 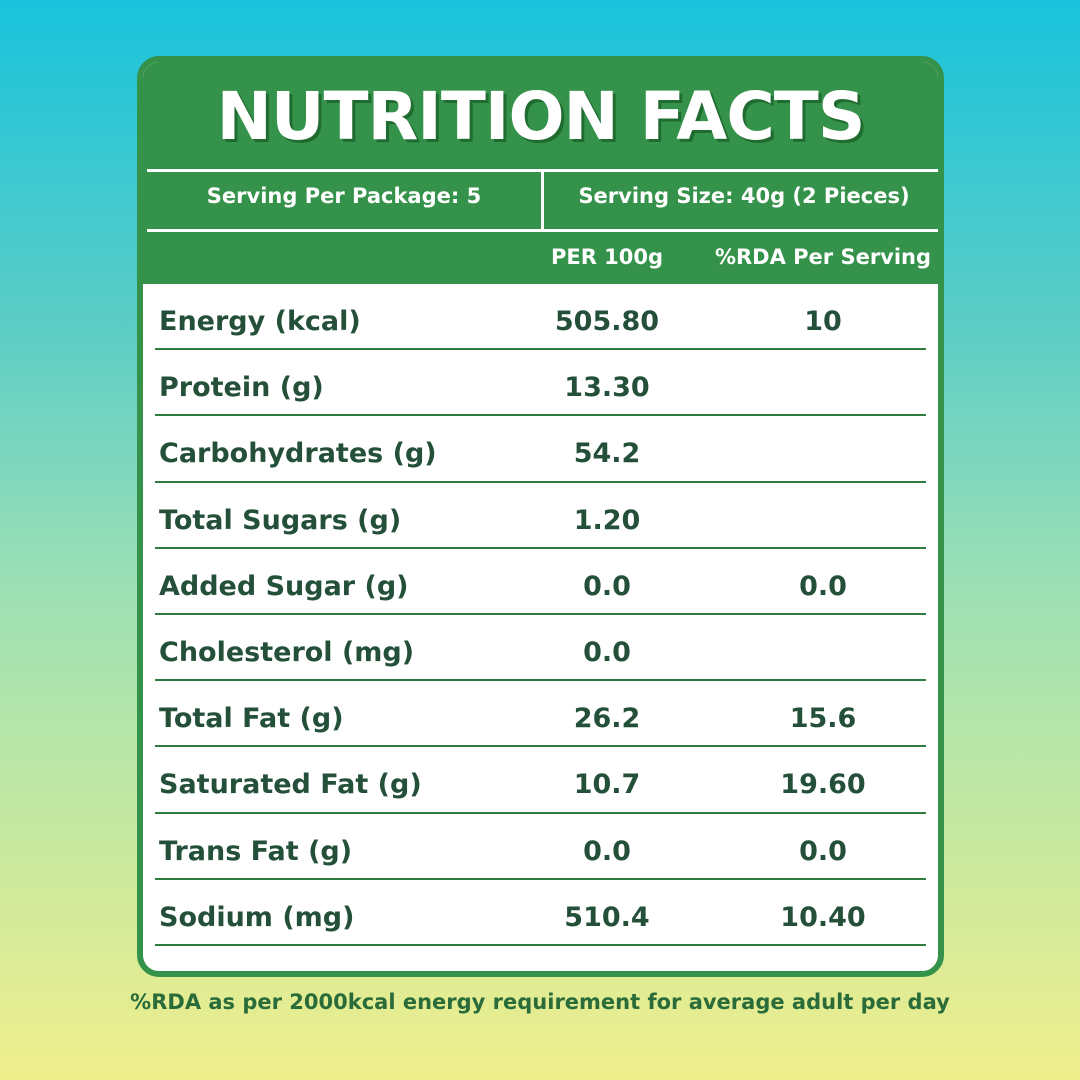 I want to click on table-row: Protein (g) 13.30, so click(x=540, y=383).